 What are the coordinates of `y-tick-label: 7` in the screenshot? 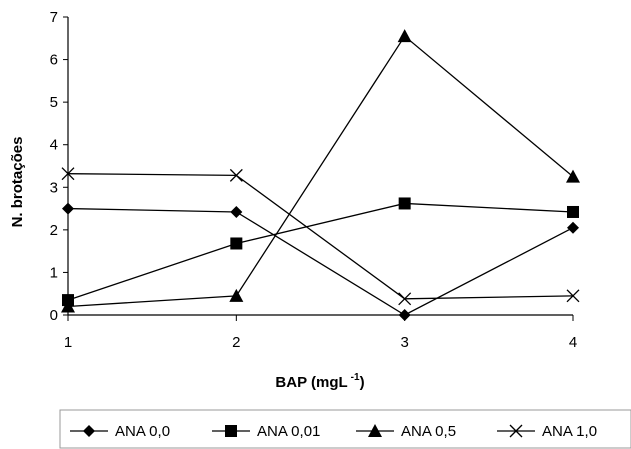 It's located at (54, 17).